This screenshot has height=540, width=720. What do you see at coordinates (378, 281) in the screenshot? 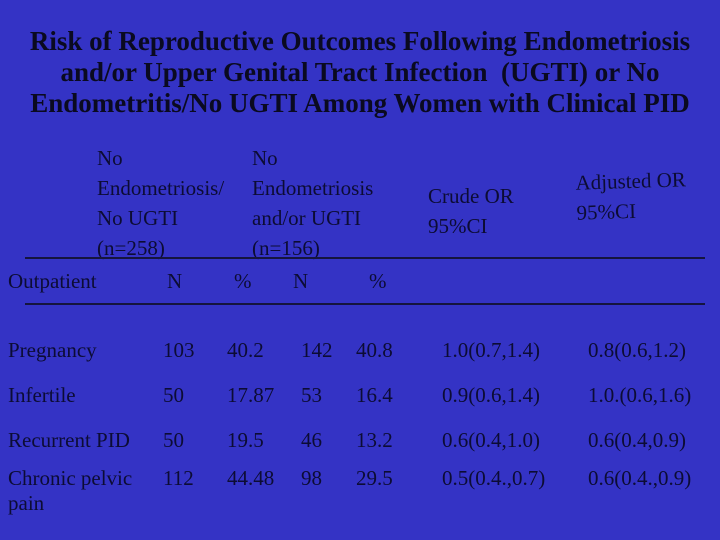
I see `subheader-pct-col2: %` at bounding box center [378, 281].